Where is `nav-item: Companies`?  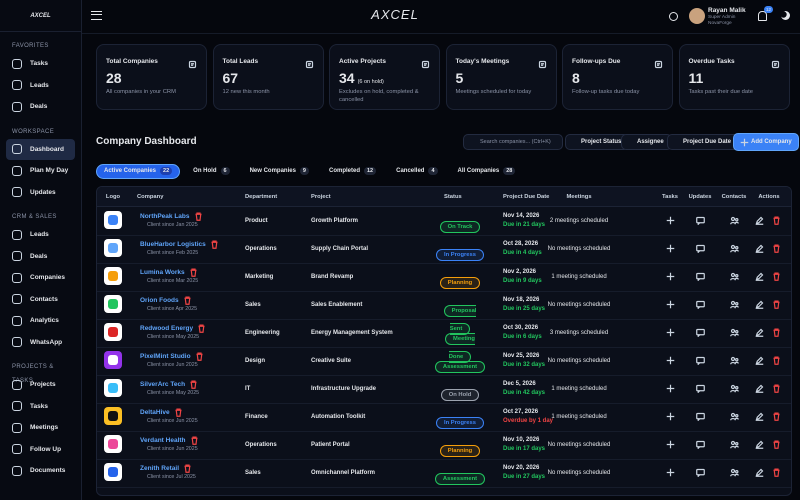
nav-item: Companies is located at coordinates (40, 278).